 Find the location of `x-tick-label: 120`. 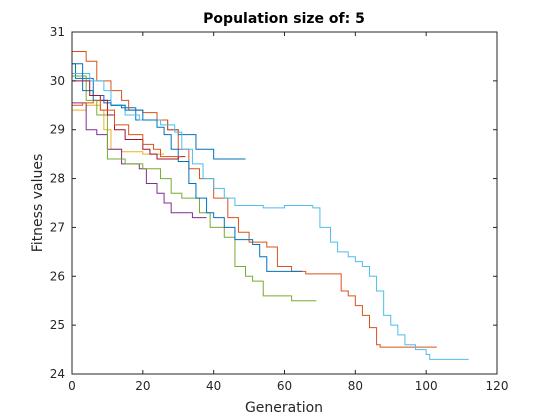

x-tick-label: 120 is located at coordinates (497, 386).